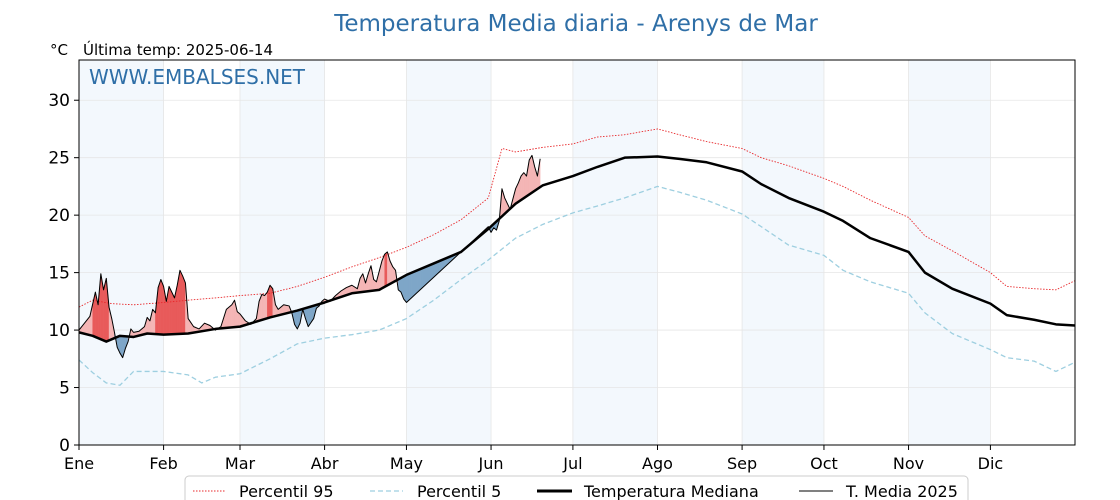 This screenshot has width=1120, height=500. Describe the element at coordinates (163, 463) in the screenshot. I see `x-tick-label: Feb` at that location.